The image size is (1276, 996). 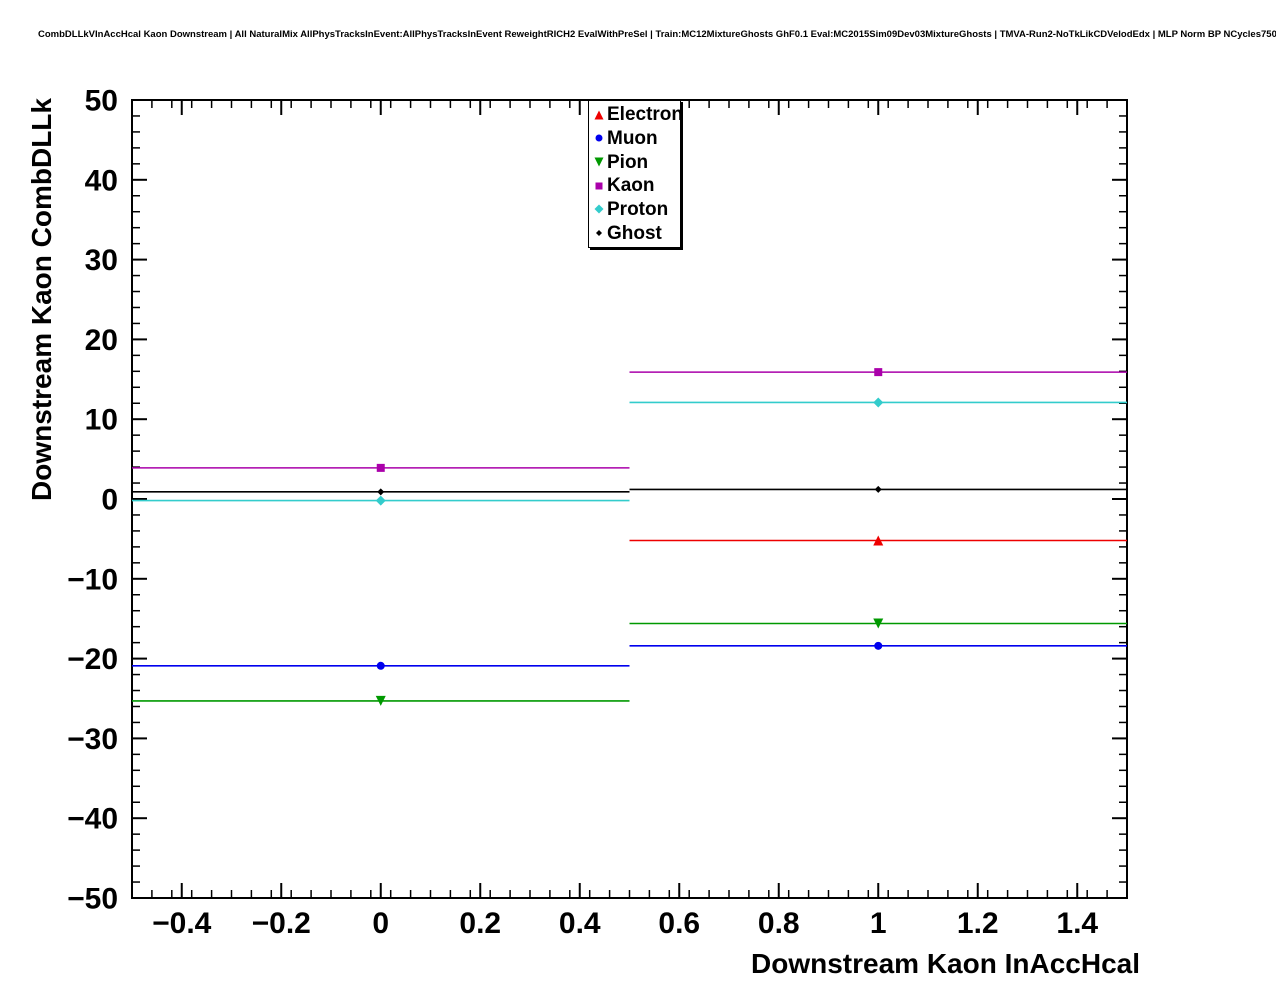 I want to click on legend-marker-proton-icon, so click(x=599, y=209).